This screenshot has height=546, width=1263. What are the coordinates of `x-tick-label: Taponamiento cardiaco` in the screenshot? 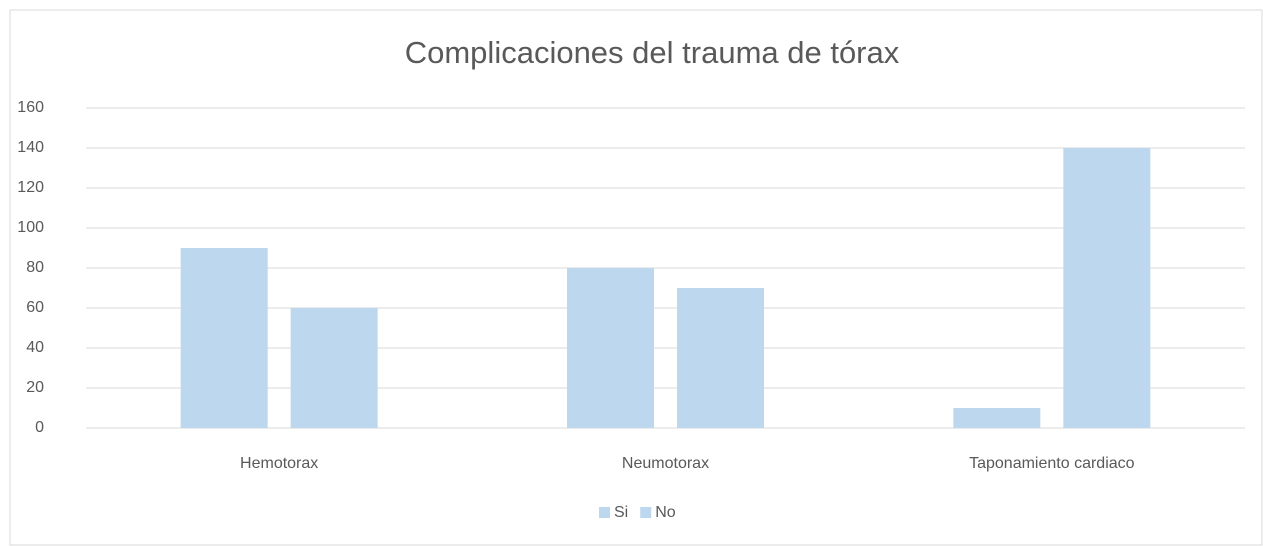 It's located at (1052, 463).